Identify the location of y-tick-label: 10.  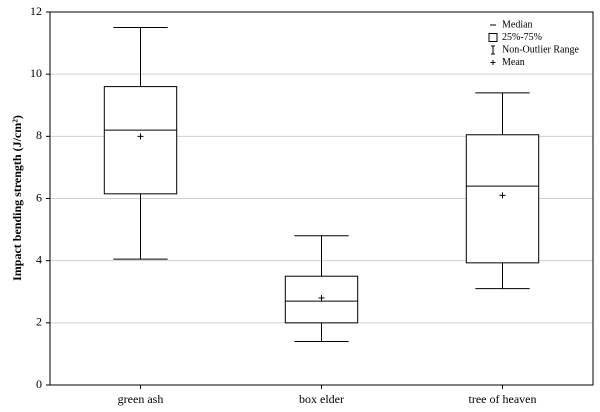
(36, 73).